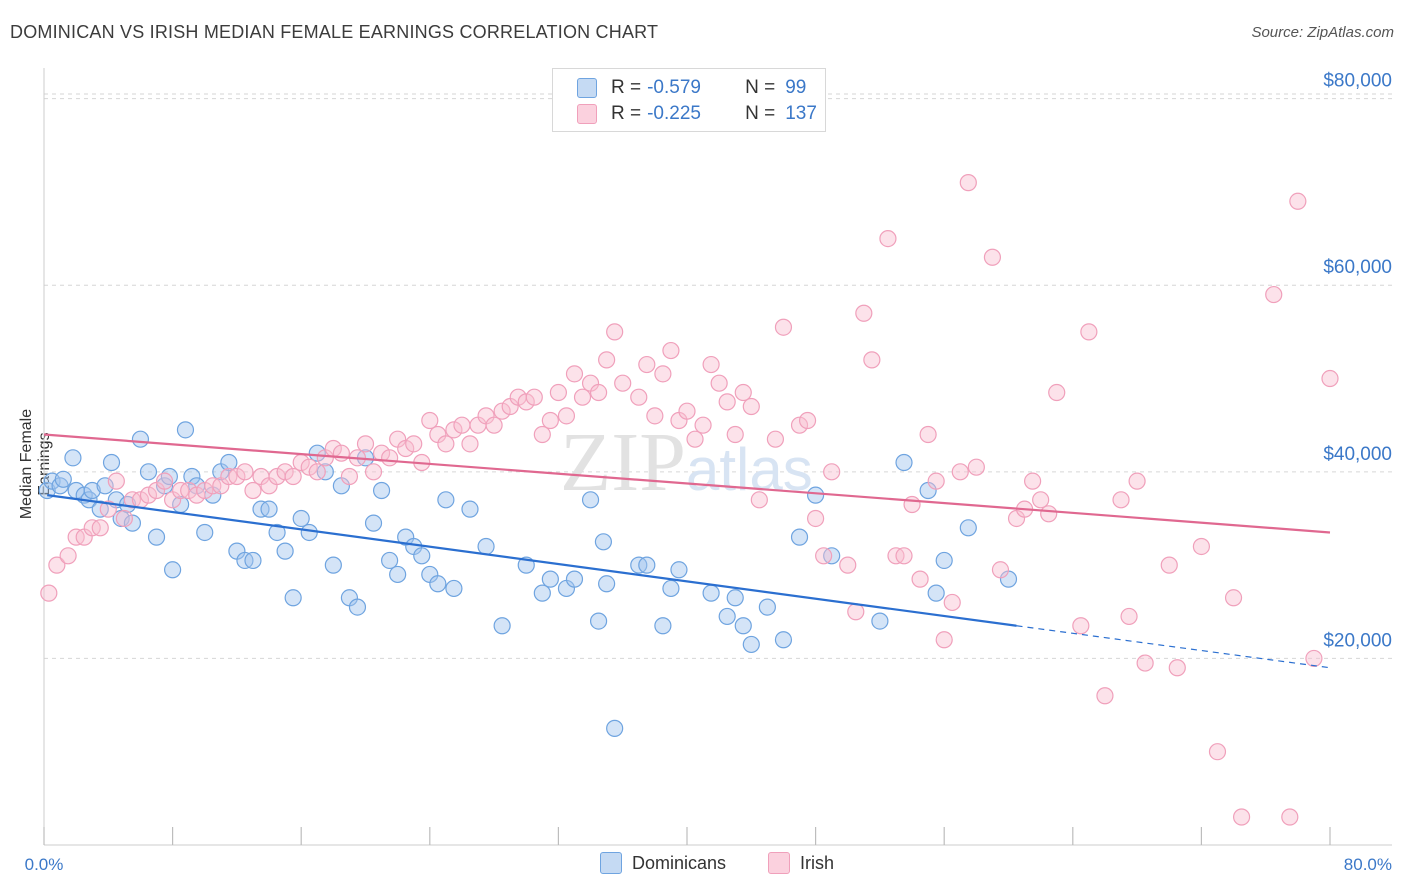 The image size is (1406, 892). What do you see at coordinates (611, 863) in the screenshot?
I see `legend-swatch-dominicans` at bounding box center [611, 863].